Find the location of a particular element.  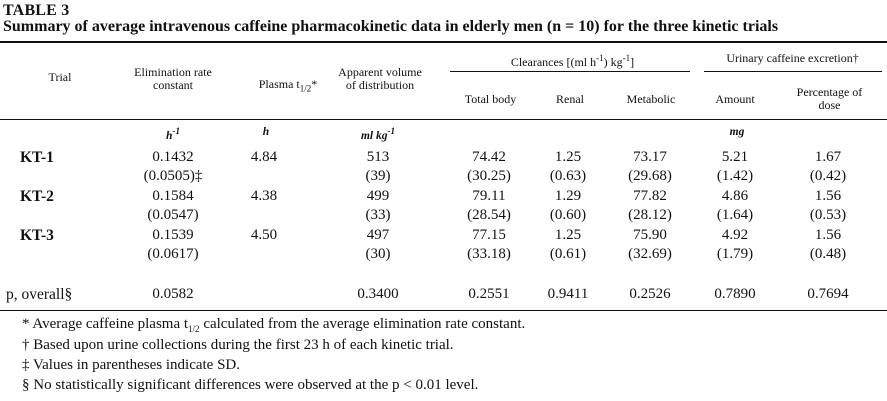

cell-amount-sd: (1.79) is located at coordinates (735, 254).